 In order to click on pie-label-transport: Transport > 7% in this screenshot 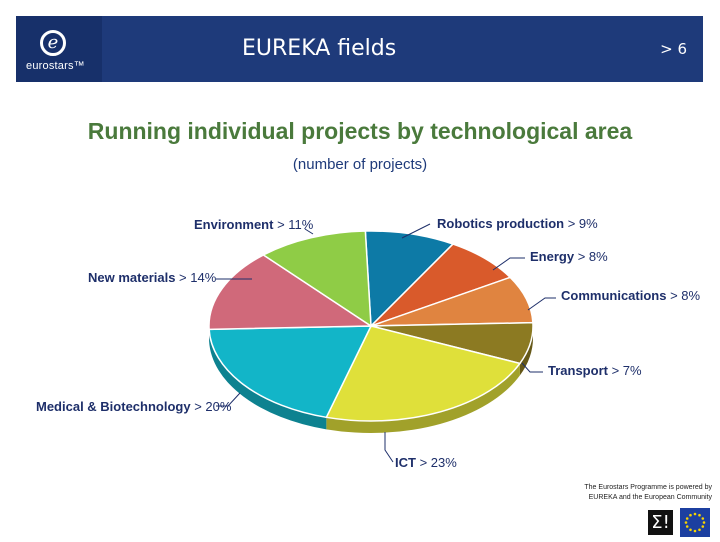, I will do `click(595, 370)`.